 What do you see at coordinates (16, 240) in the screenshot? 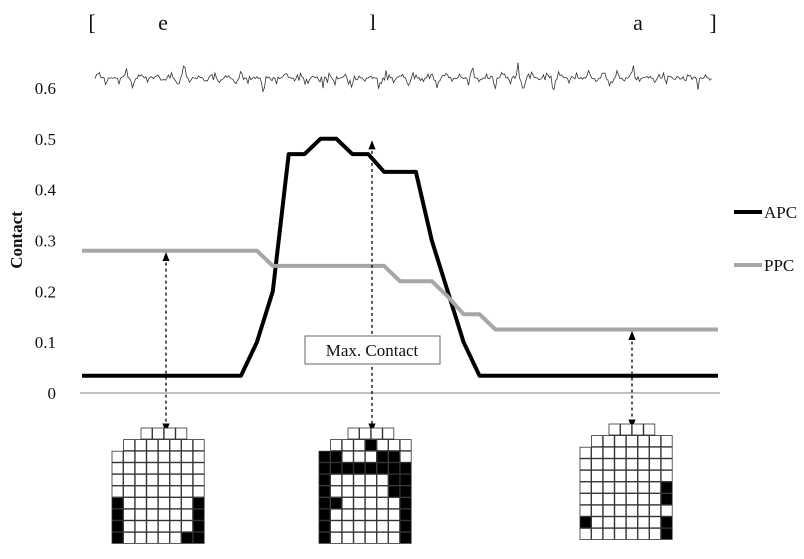
I see `y-axis-label: Contact` at bounding box center [16, 240].